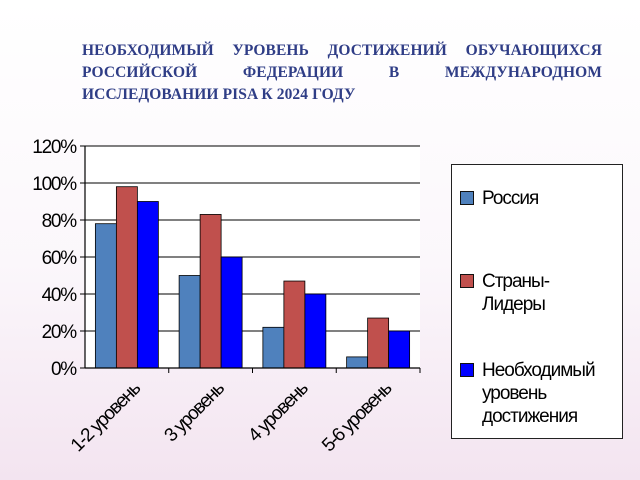 Image resolution: width=640 pixels, height=480 pixels. What do you see at coordinates (278, 412) in the screenshot?
I see `x-tick-label: 4 уровень` at bounding box center [278, 412].